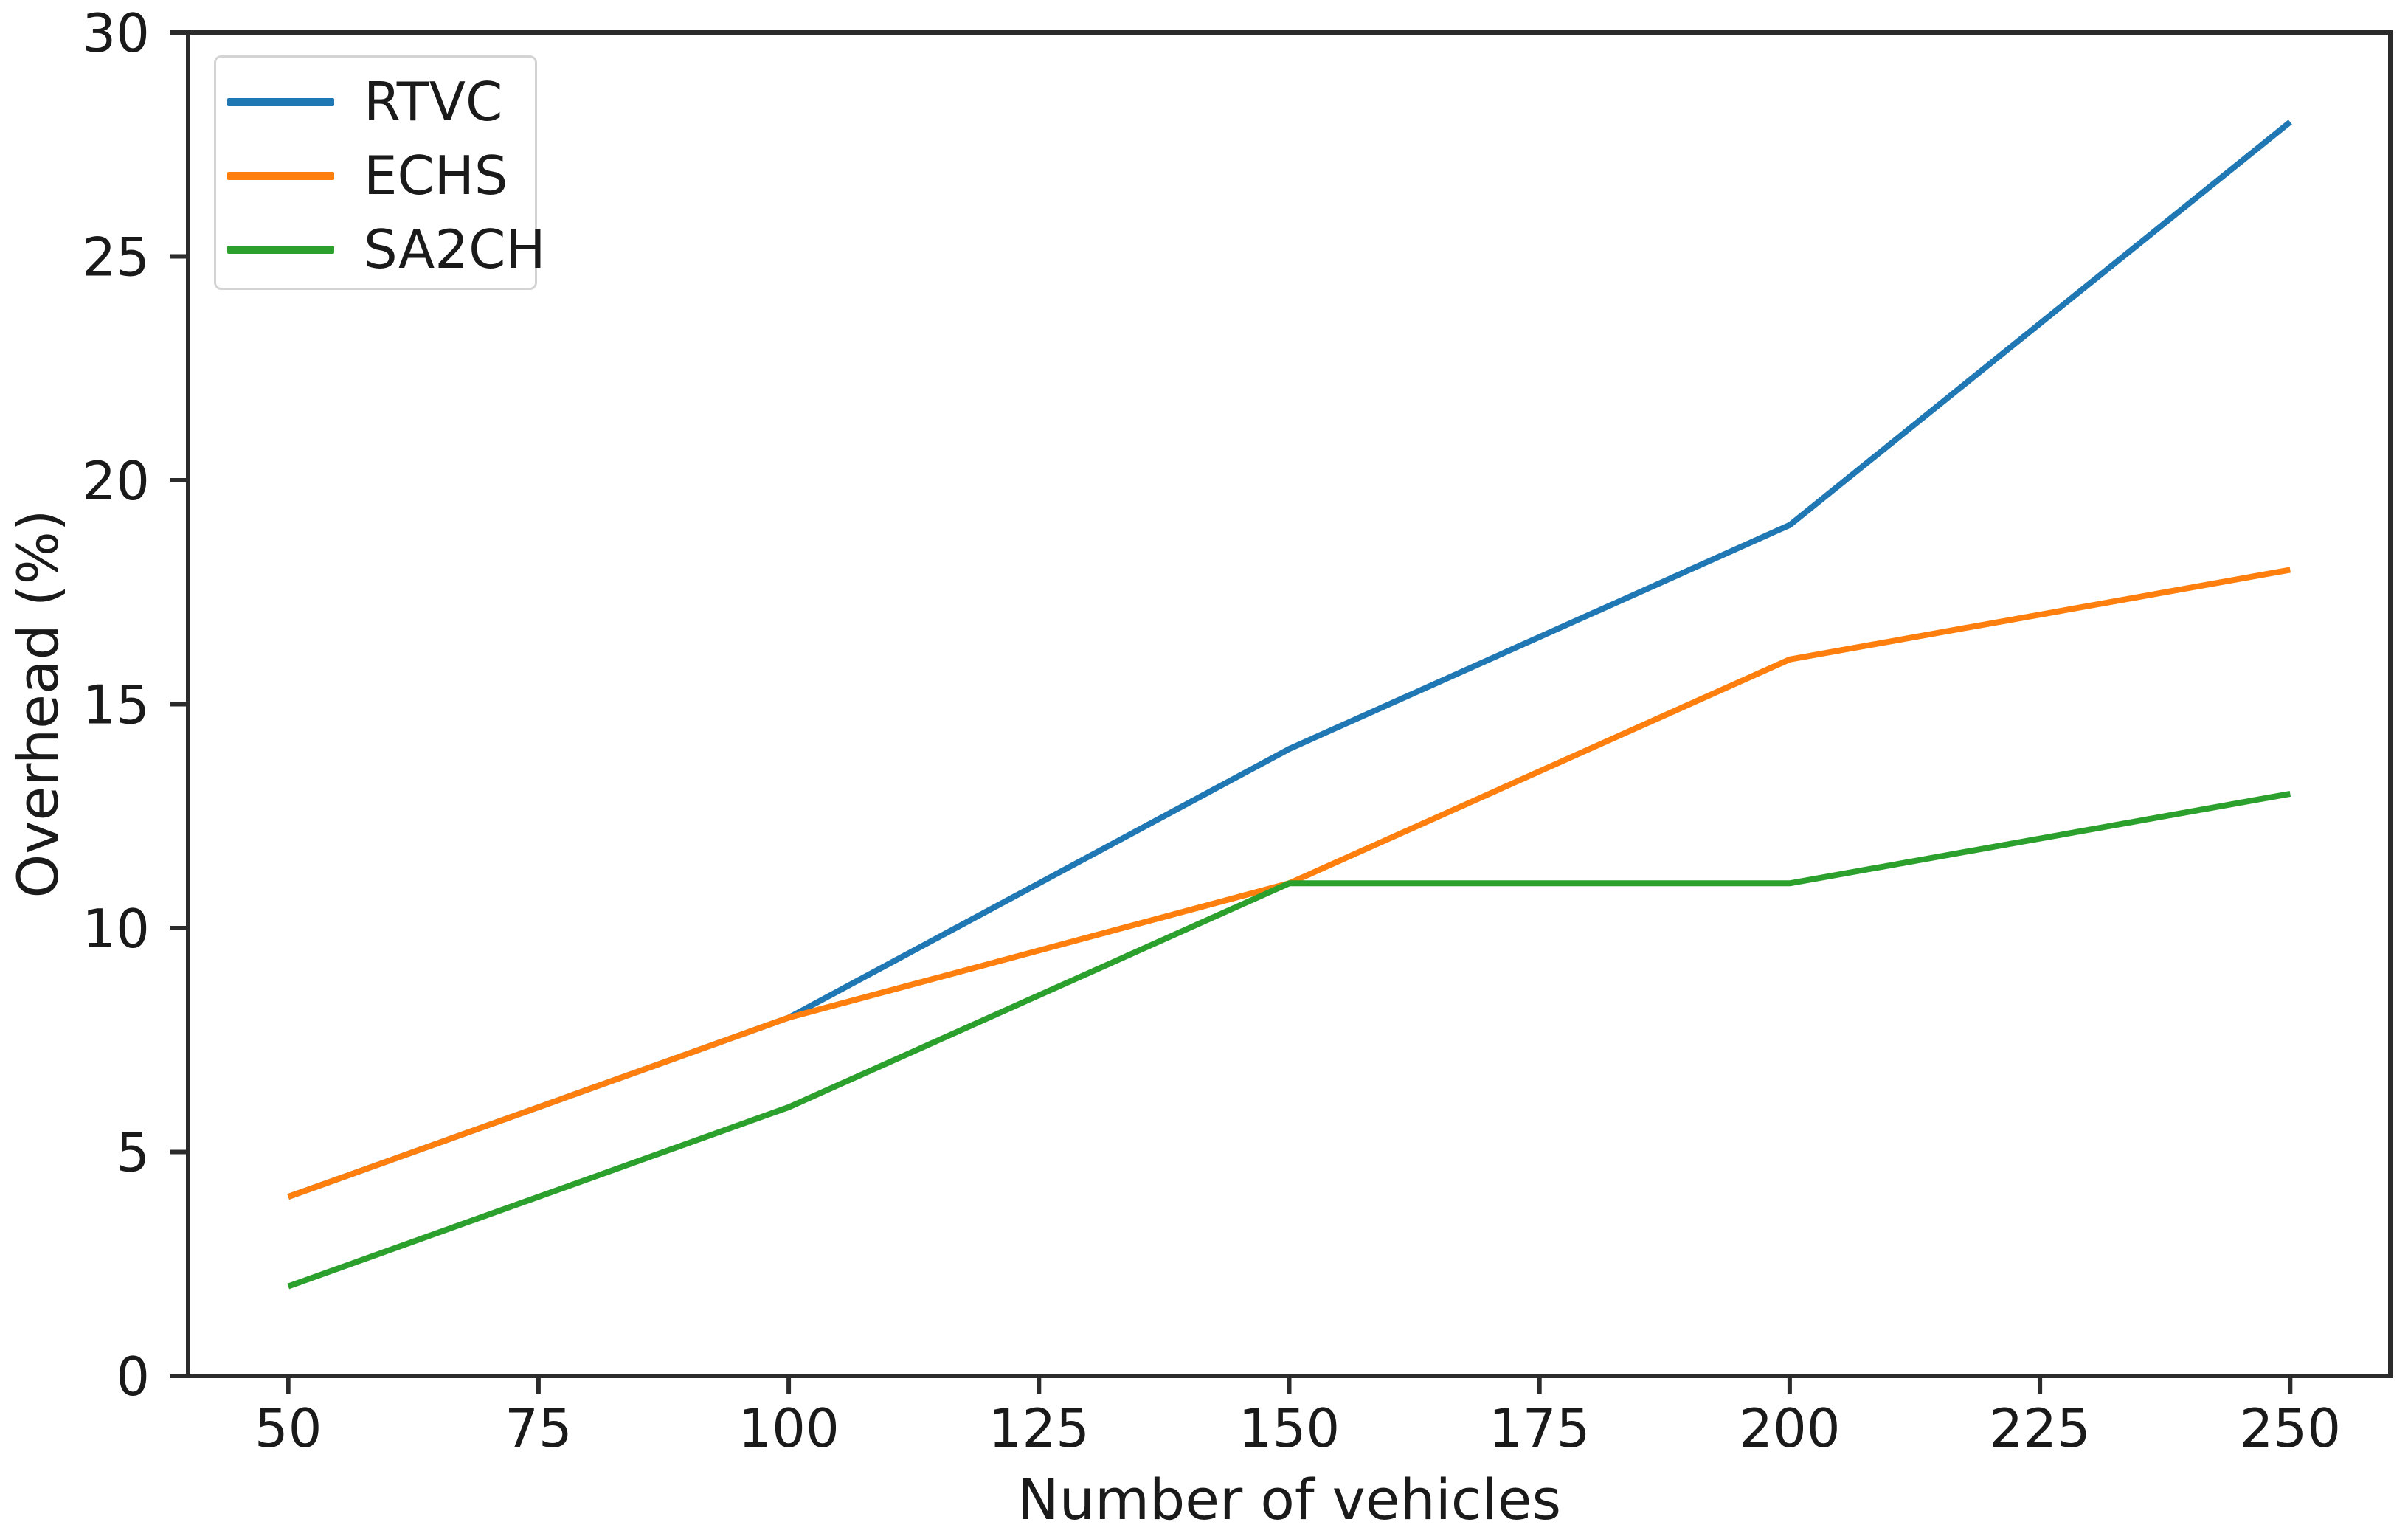 The width and height of the screenshot is (2408, 1536). I want to click on x-axis-label: Number of vehicles, so click(1289, 1499).